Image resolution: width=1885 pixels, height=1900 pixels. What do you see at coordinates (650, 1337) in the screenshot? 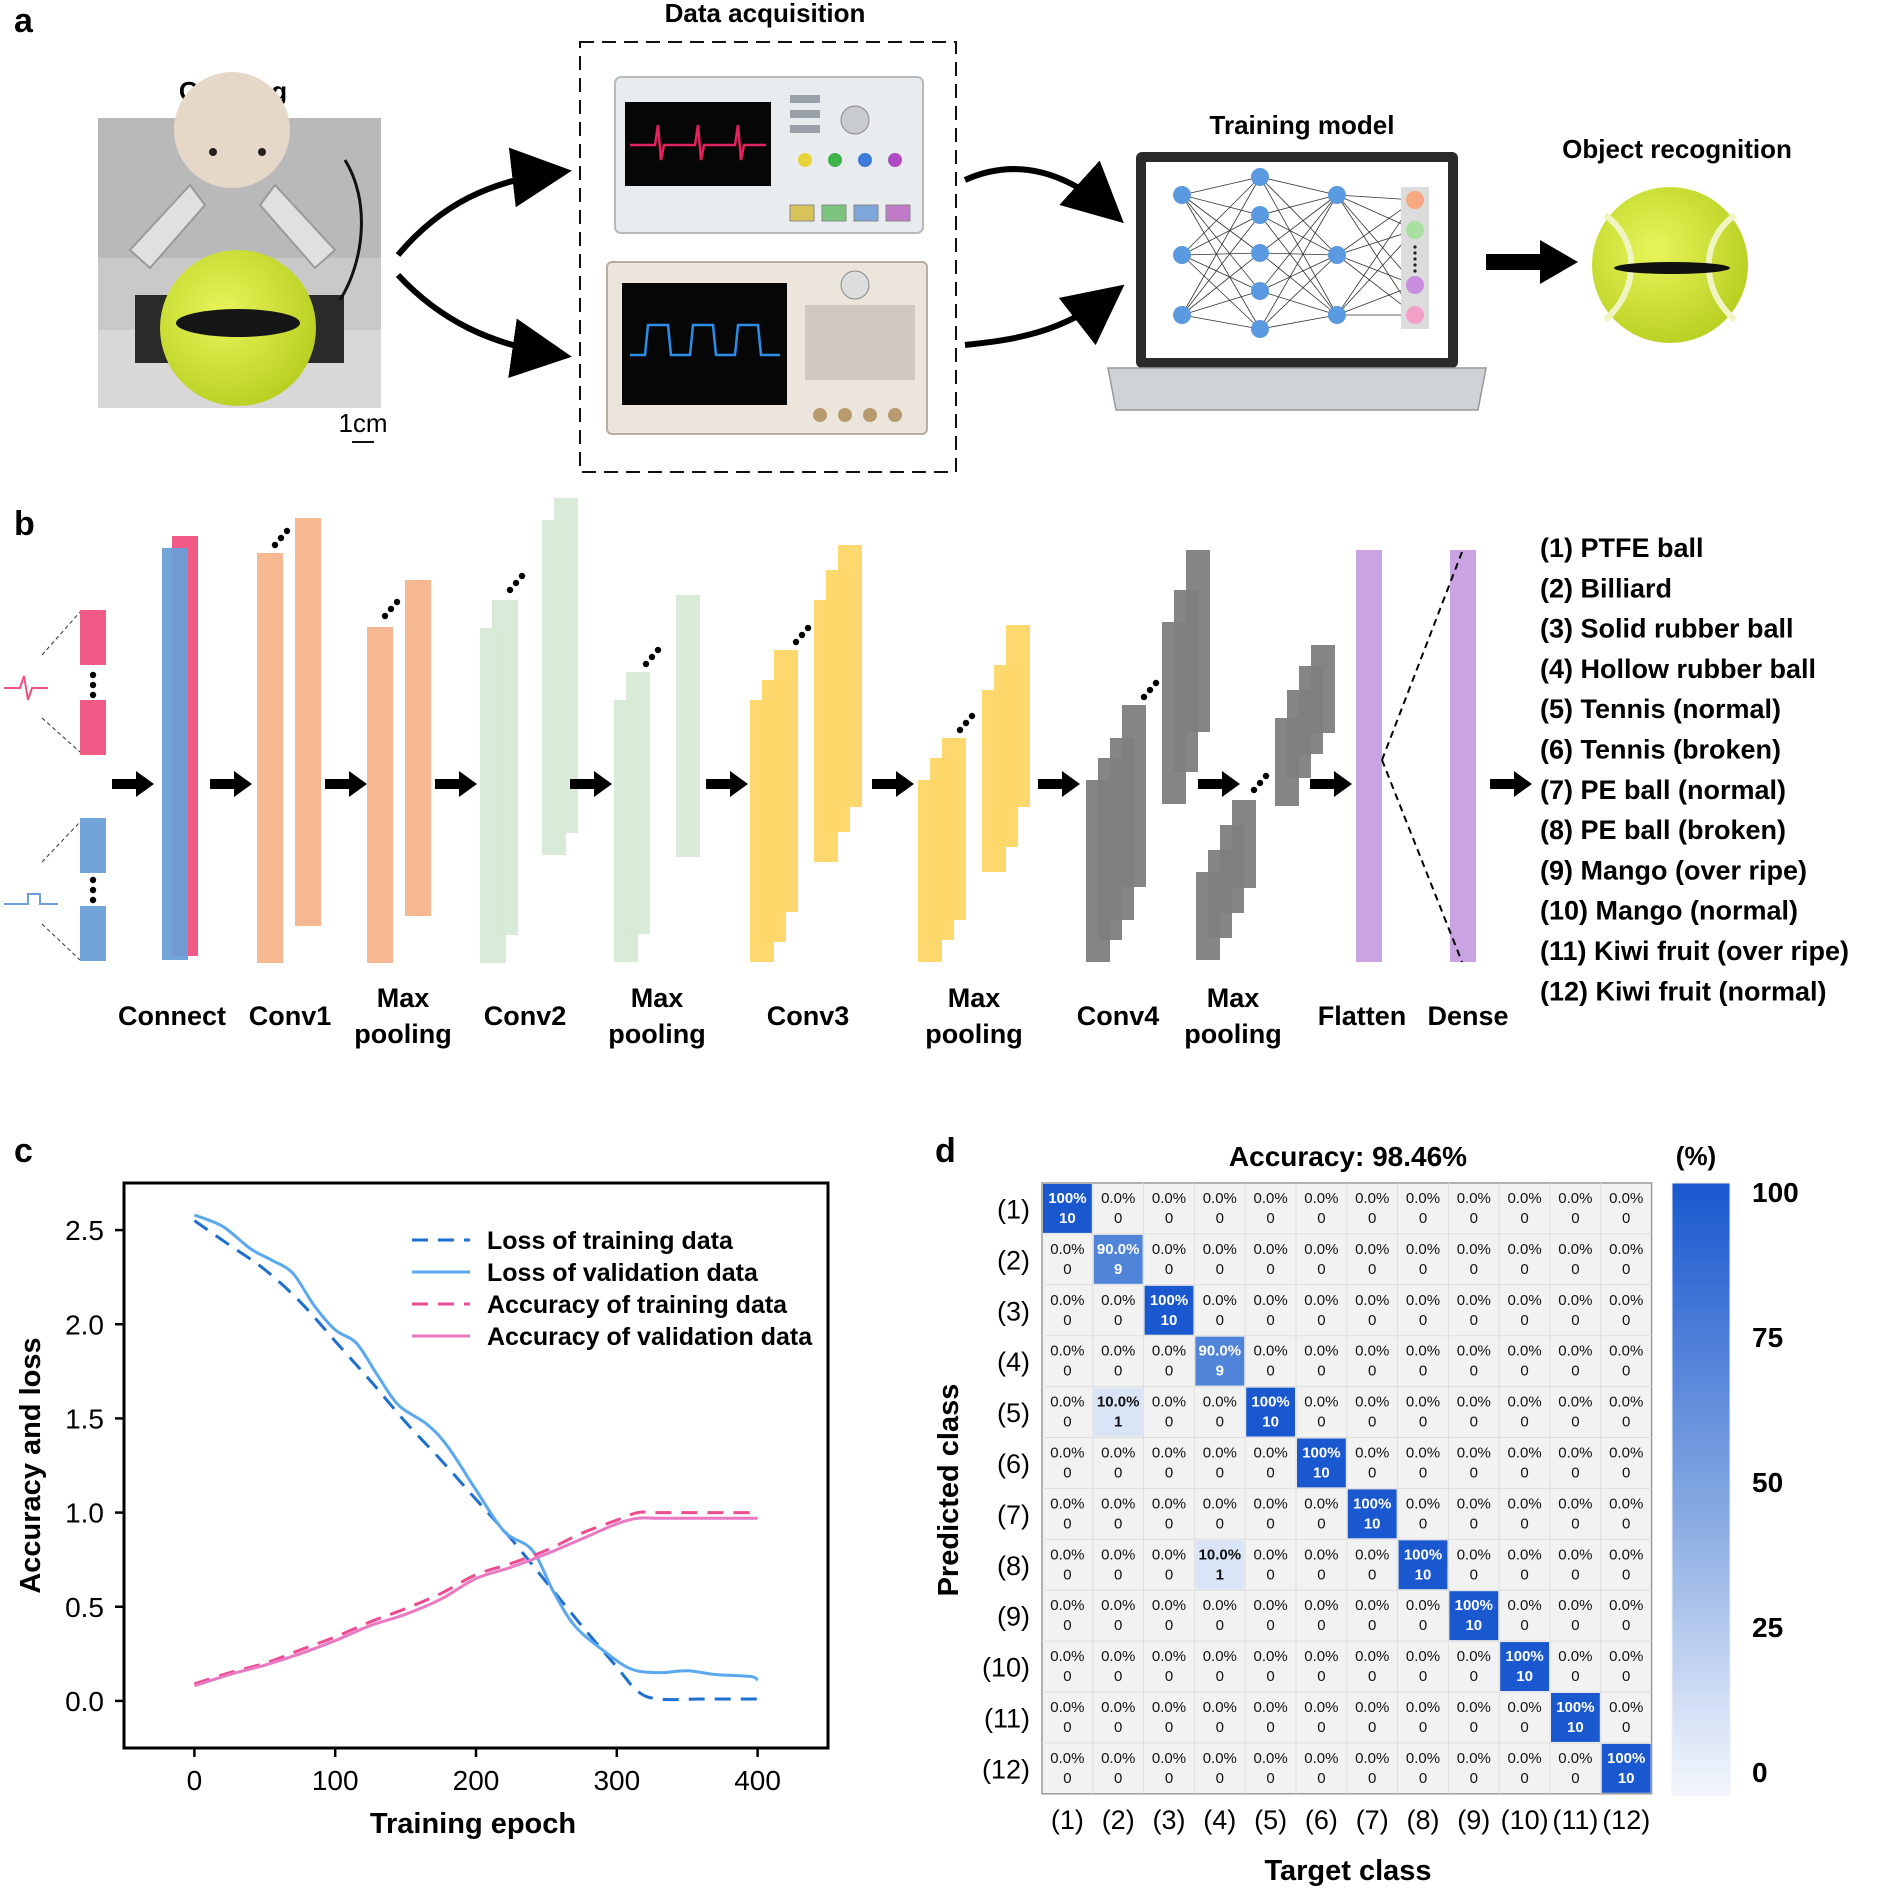
I see `legend-label: Accuracy of validation data` at bounding box center [650, 1337].